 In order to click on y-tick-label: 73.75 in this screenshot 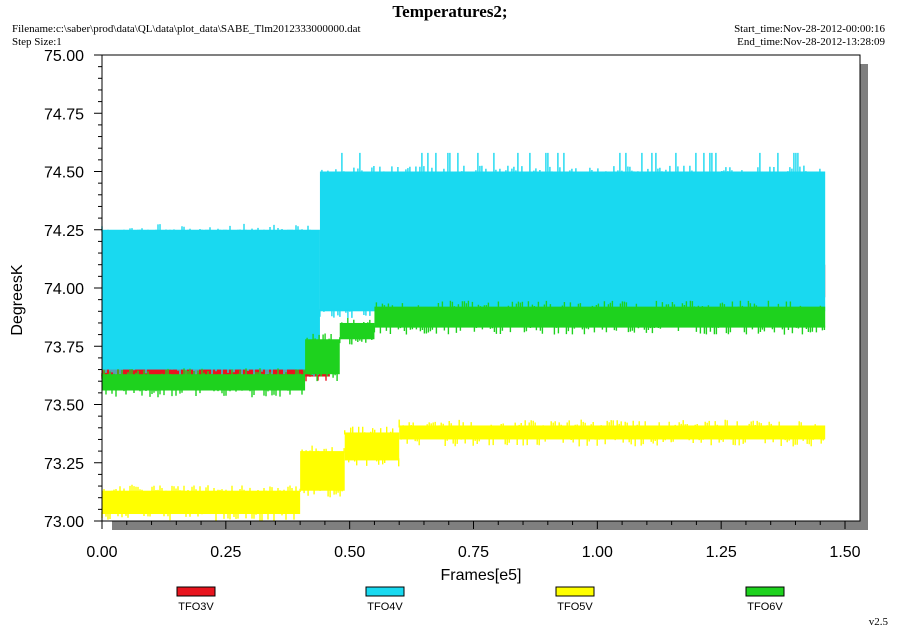, I will do `click(64, 347)`.